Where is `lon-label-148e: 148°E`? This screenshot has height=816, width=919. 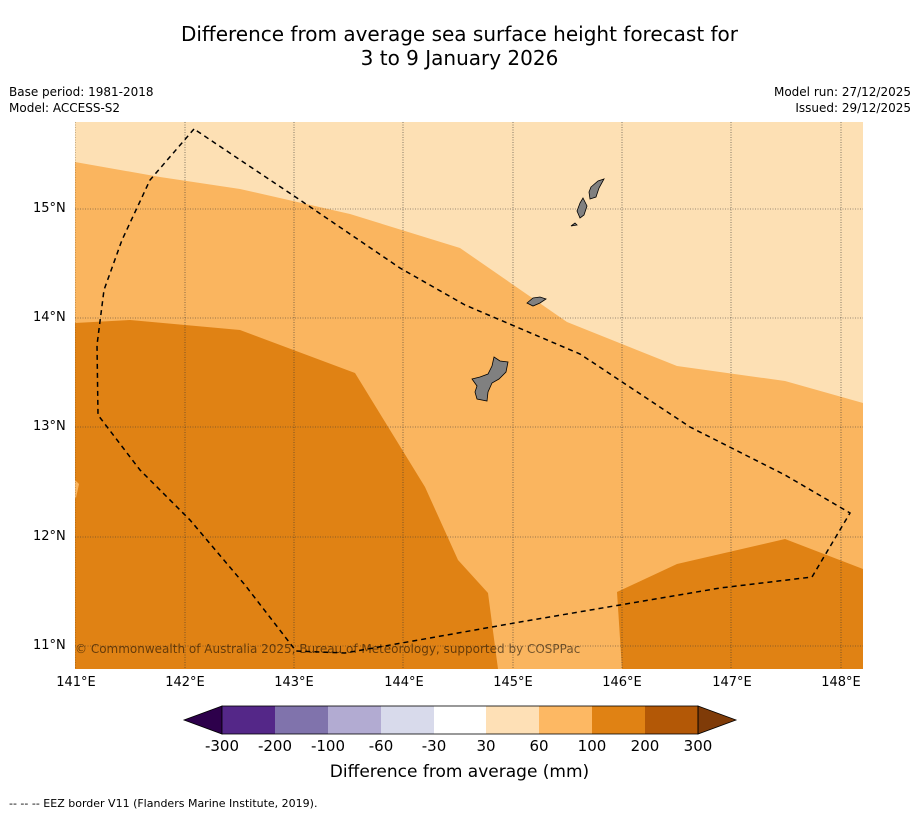
lon-label-148e: 148°E is located at coordinates (841, 682).